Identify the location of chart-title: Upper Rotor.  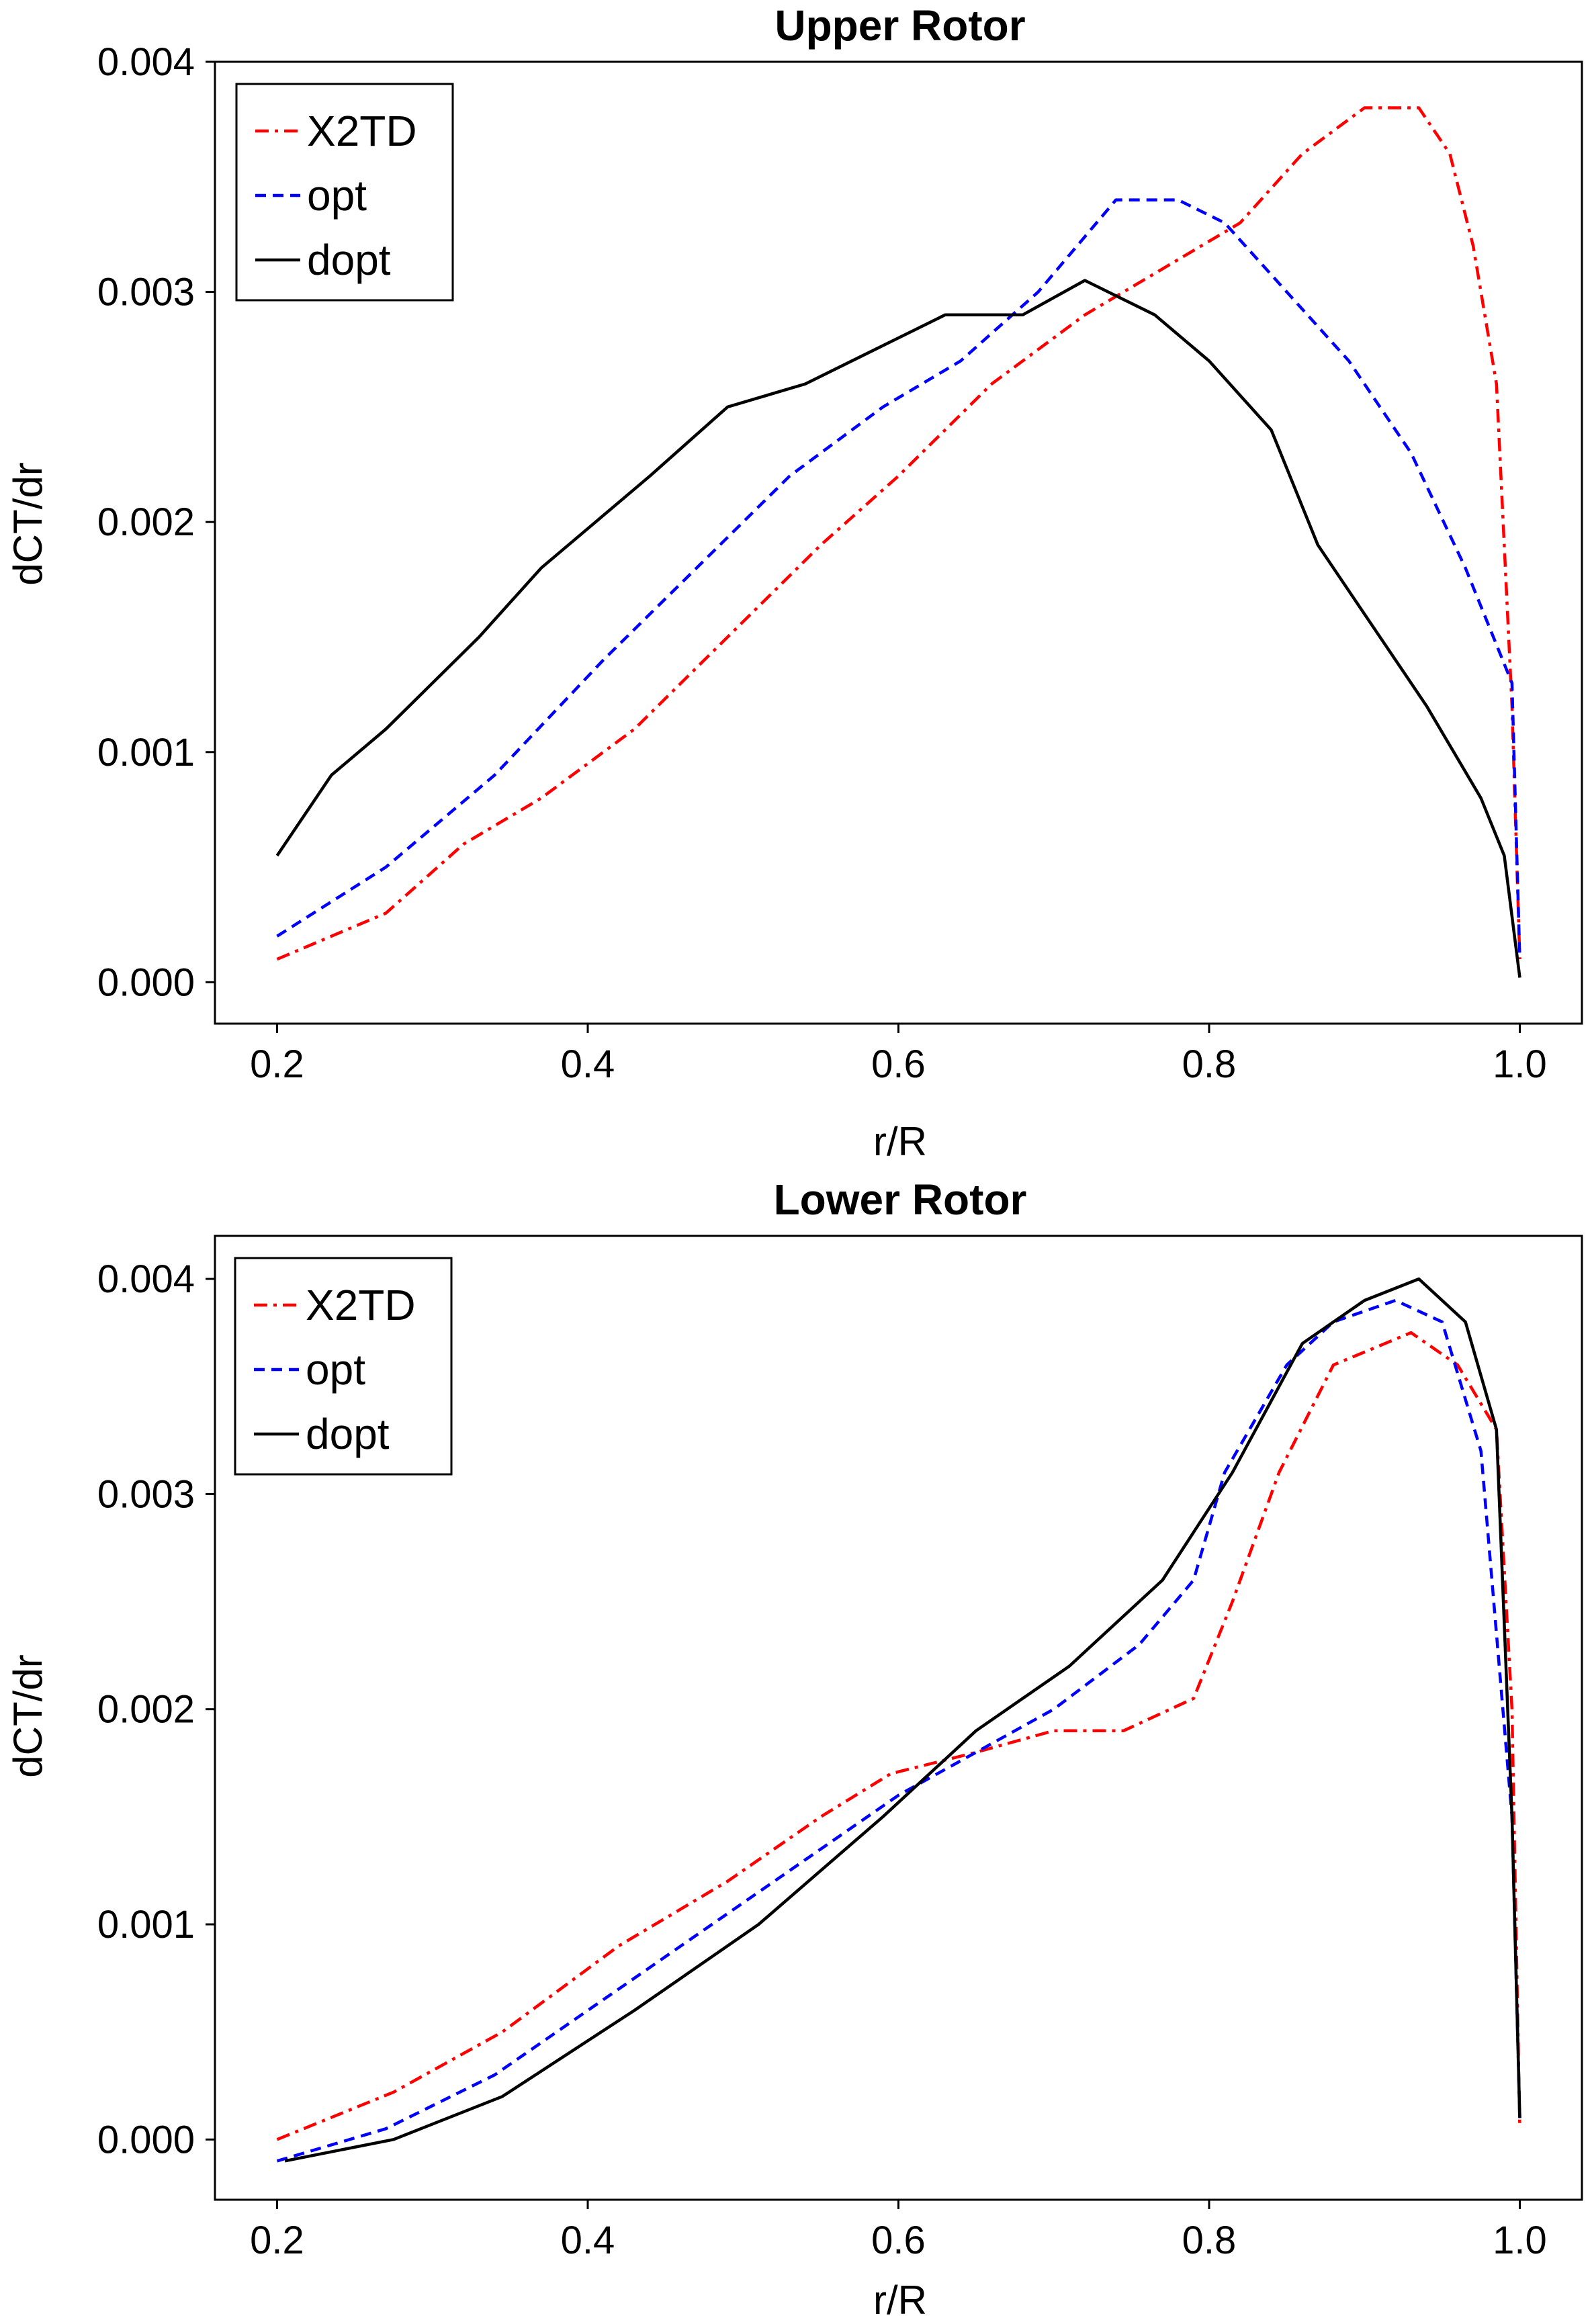
(900, 25).